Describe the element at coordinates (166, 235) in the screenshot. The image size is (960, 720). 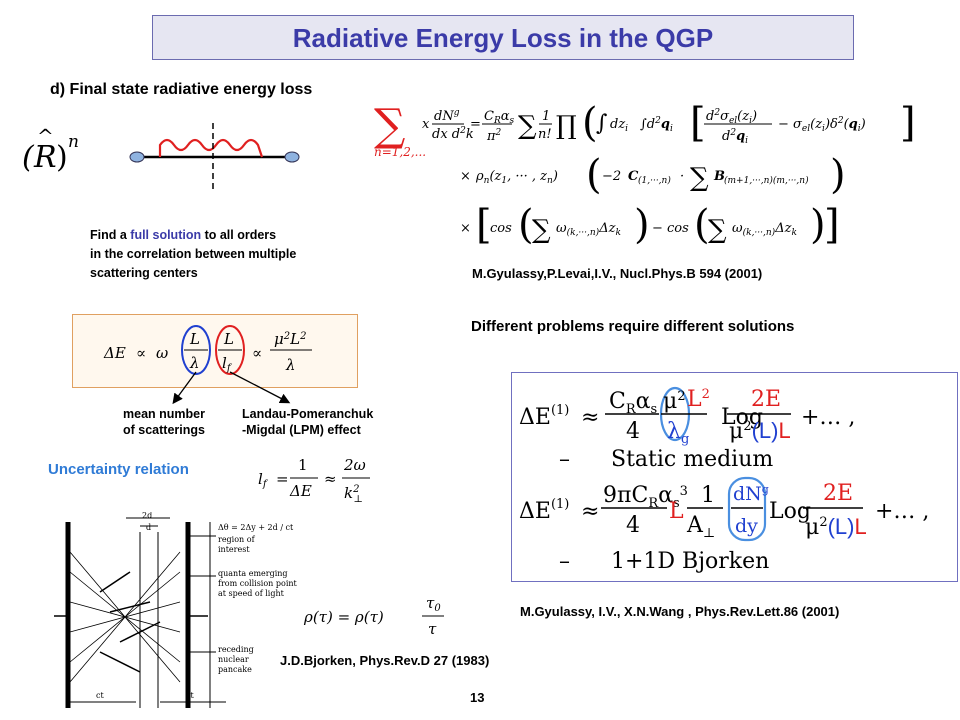
I see `full-solution-highlight: full solution` at that location.